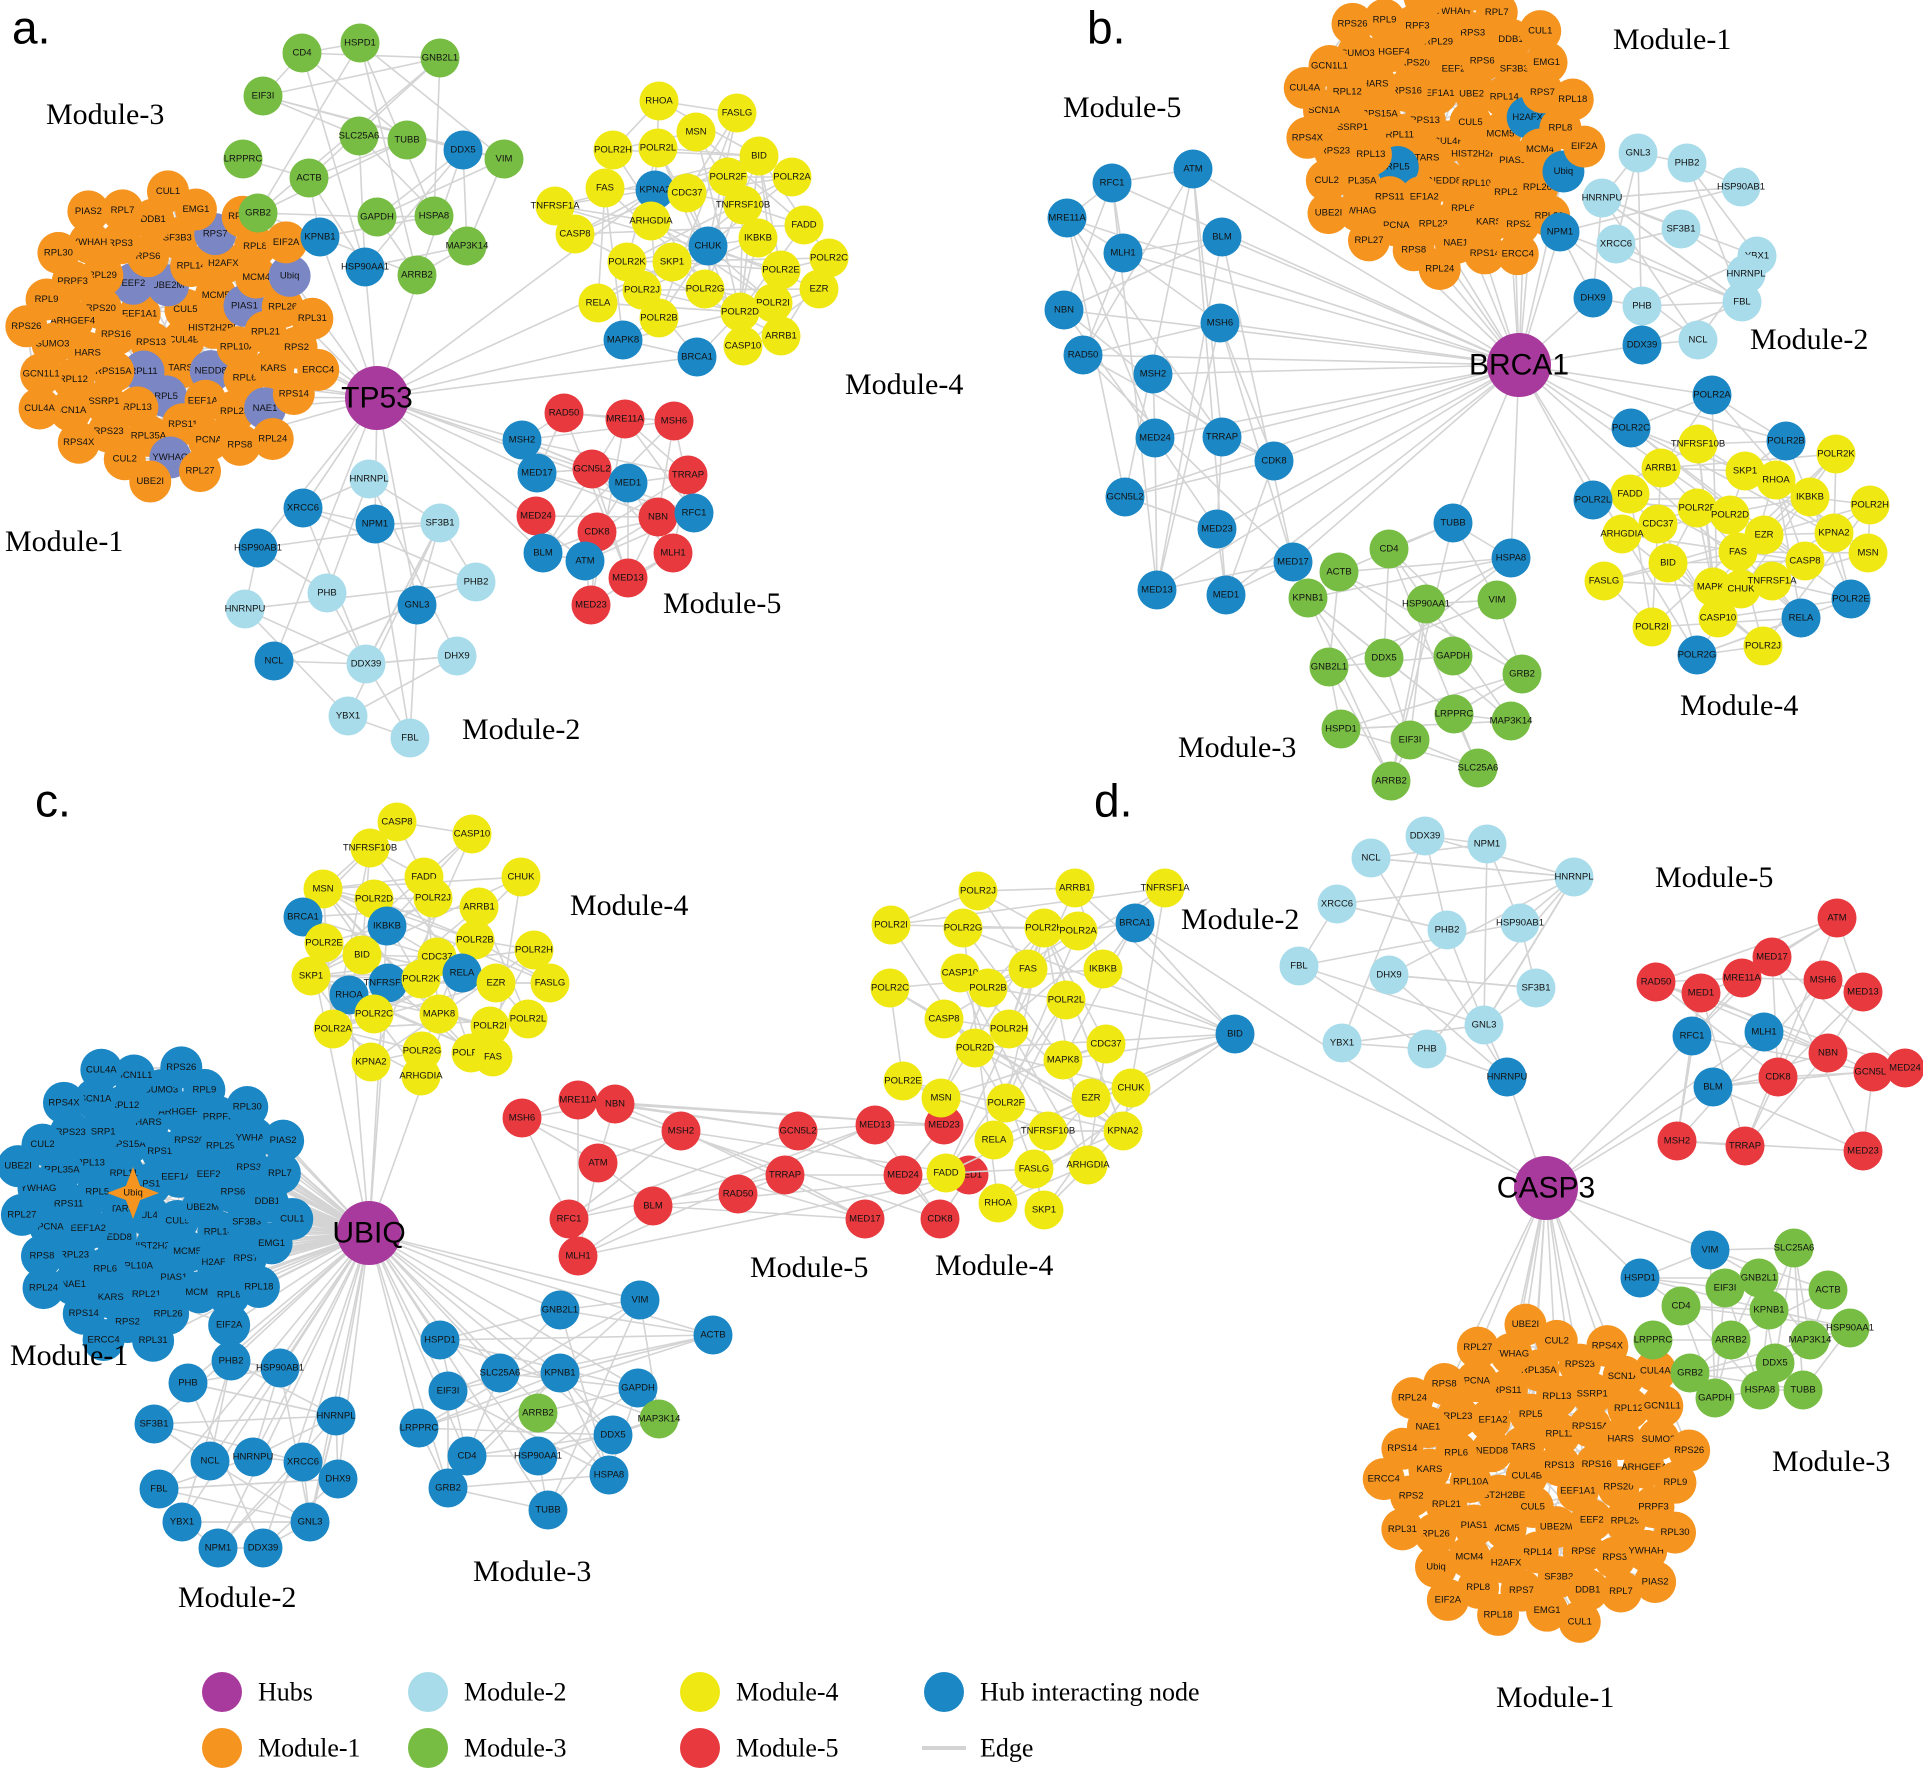 Image resolution: width=1923 pixels, height=1775 pixels. I want to click on node-label-GRB2: GRB2, so click(1690, 1373).